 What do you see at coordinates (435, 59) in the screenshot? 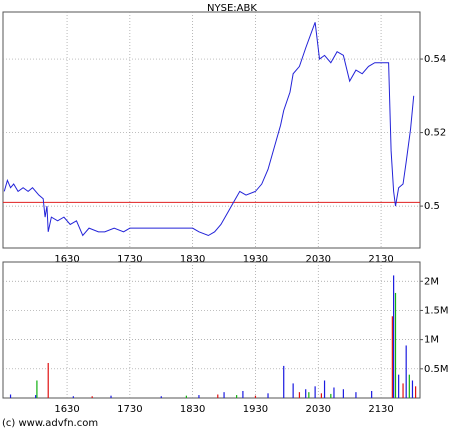
I see `y-tick-label: 0.54` at bounding box center [435, 59].